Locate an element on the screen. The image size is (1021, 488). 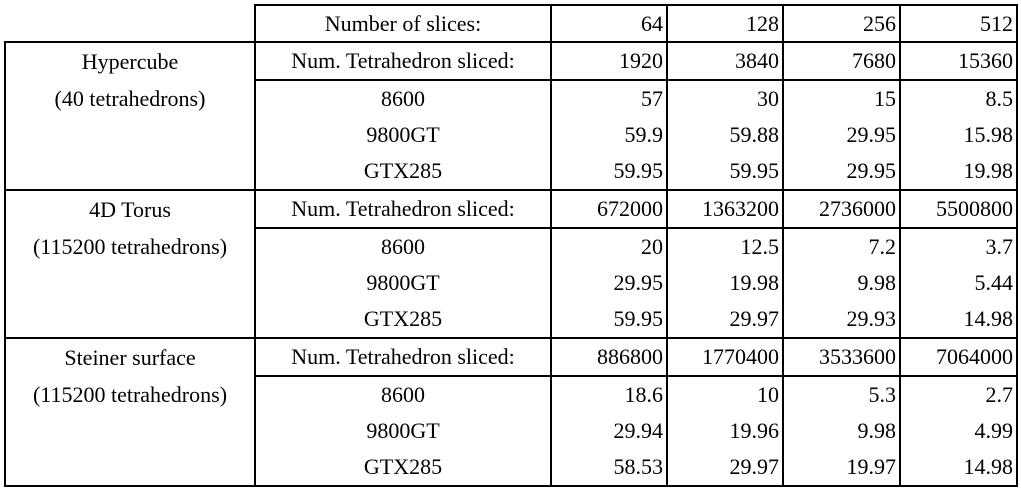
table-row: GTX285 58.53 29.97 19.97 14.98 is located at coordinates (511, 468).